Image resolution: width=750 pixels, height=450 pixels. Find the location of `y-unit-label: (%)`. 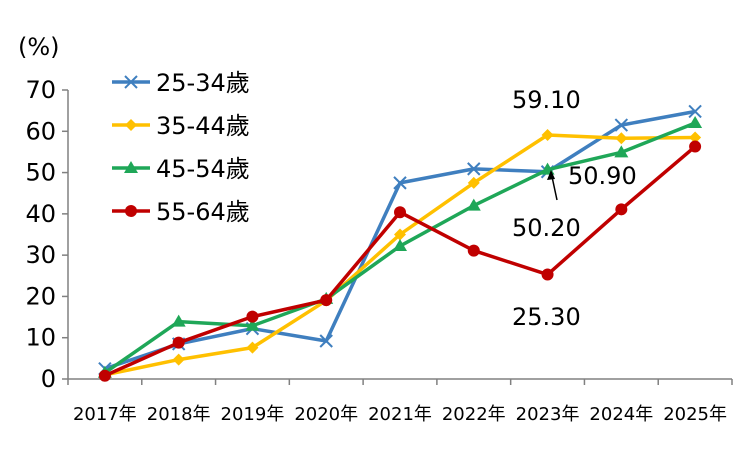

y-unit-label: (%) is located at coordinates (39, 47).